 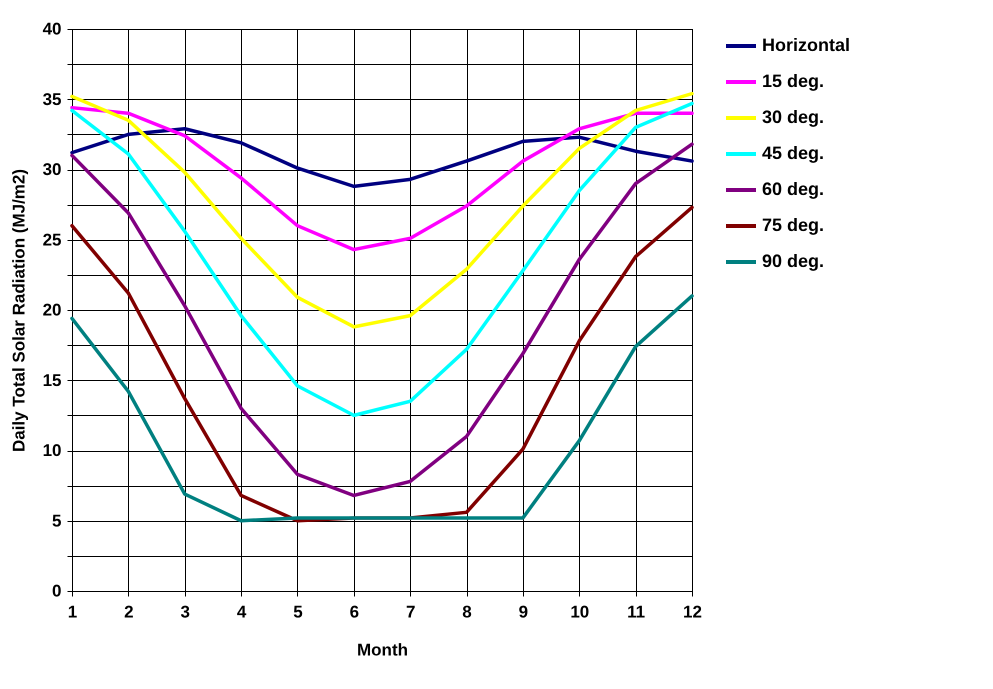 I want to click on x-tick-label: 11, so click(x=636, y=612).